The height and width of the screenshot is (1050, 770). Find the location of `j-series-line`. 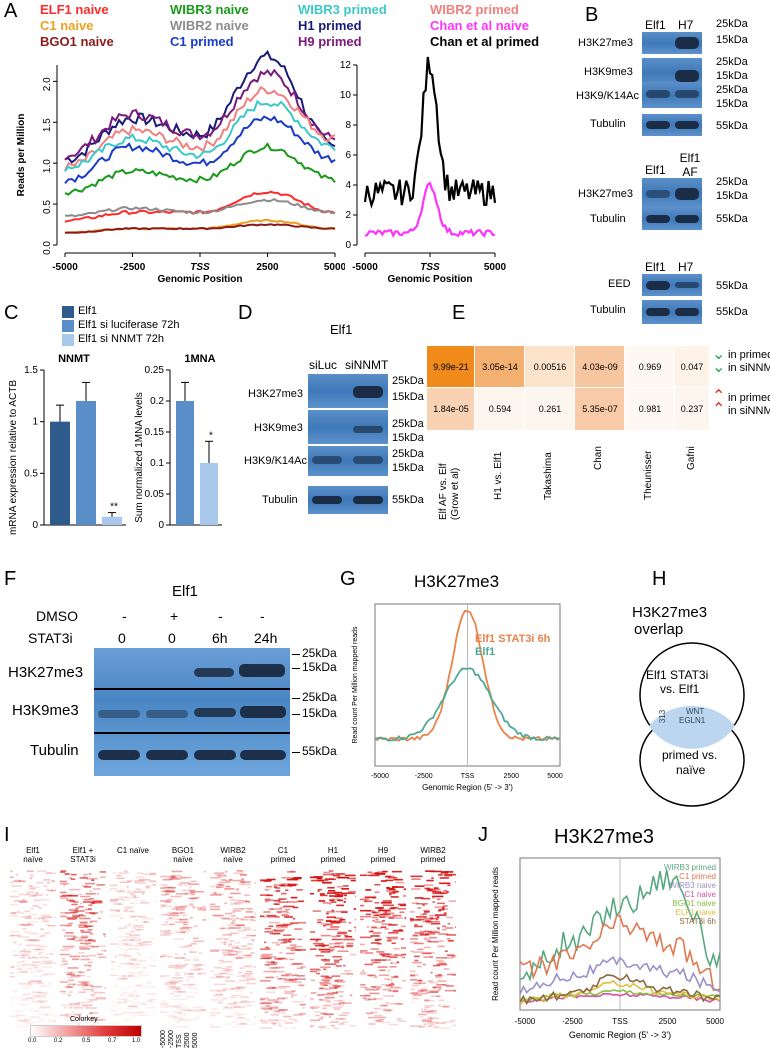

j-series-line is located at coordinates (620, 989).